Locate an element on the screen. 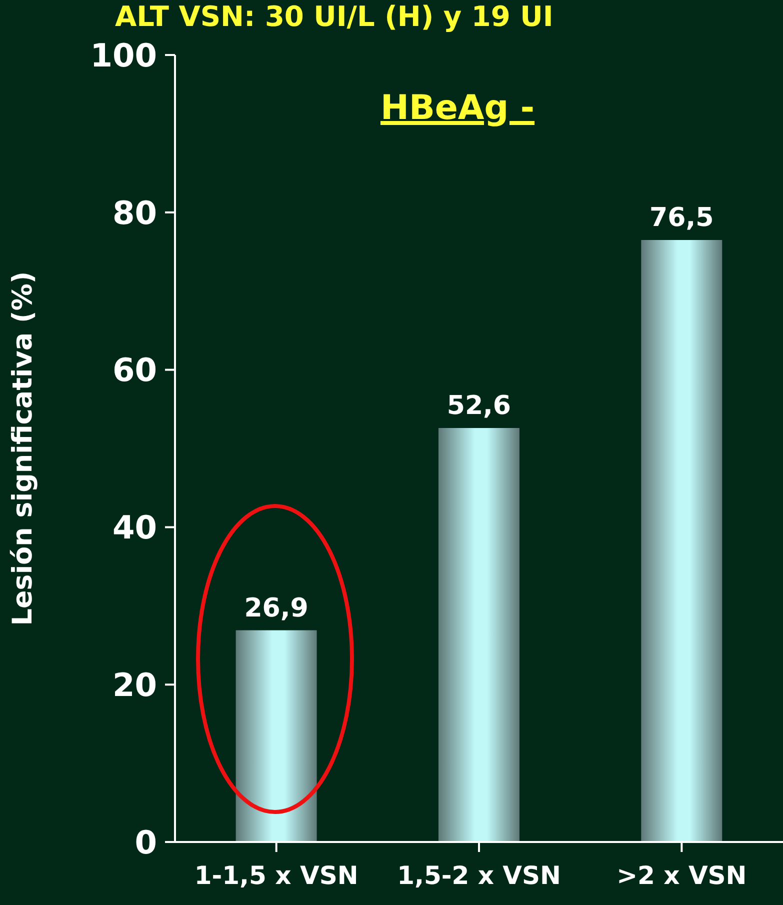 The image size is (783, 905). y-axis-title: Lesión significativa (%) is located at coordinates (23, 448).